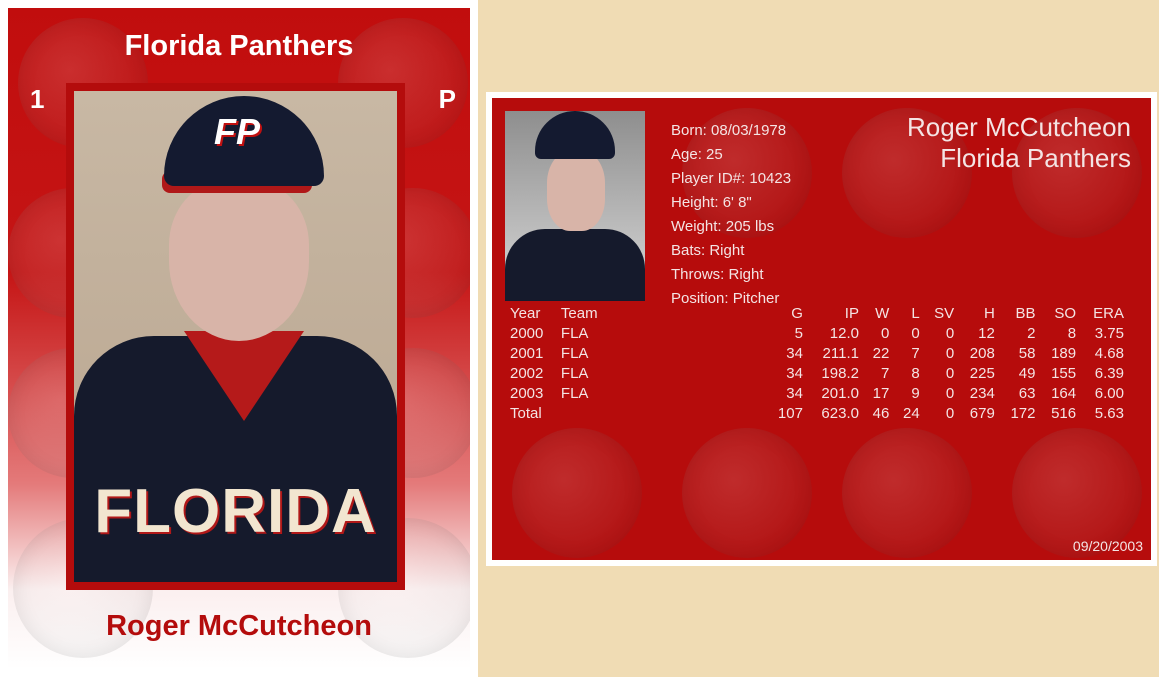  What do you see at coordinates (239, 46) in the screenshot?
I see `team-name: Florida Panthers` at bounding box center [239, 46].